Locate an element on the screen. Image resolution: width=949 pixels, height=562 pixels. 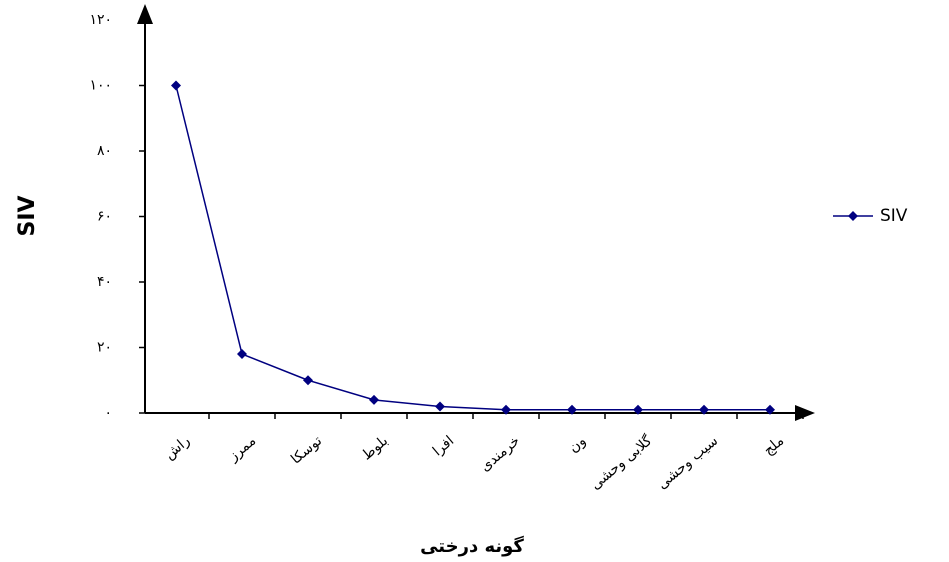
x-tick-label: سیب وحشی is located at coordinates (687, 463).